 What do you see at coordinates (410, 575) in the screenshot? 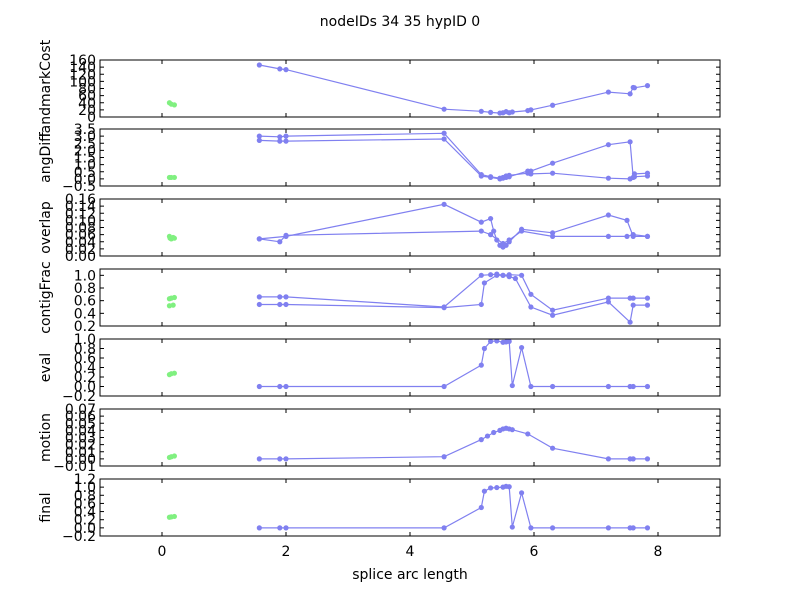
I see `x-axis-label: splice arc length` at bounding box center [410, 575].